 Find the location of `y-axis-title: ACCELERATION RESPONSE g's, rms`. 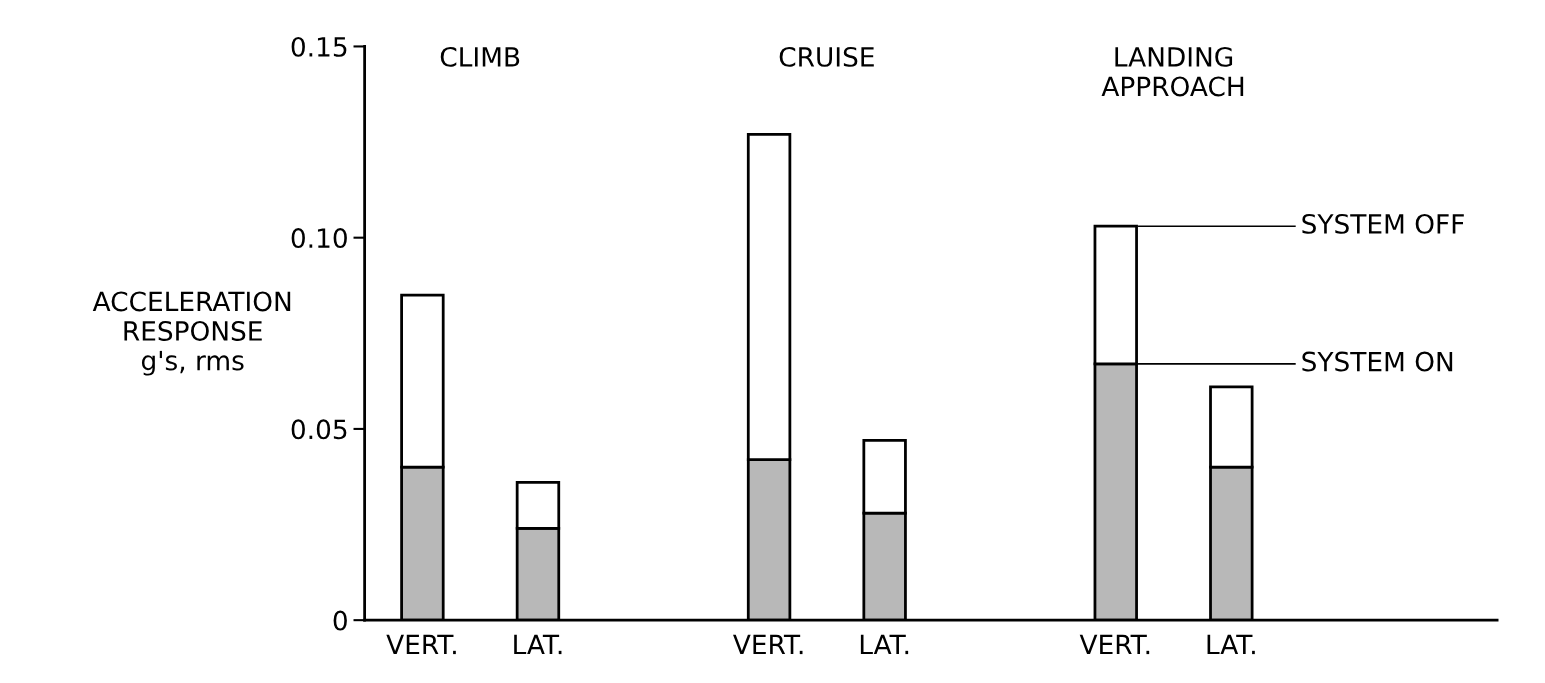

y-axis-title: ACCELERATION RESPONSE g's, rms is located at coordinates (191, 333).